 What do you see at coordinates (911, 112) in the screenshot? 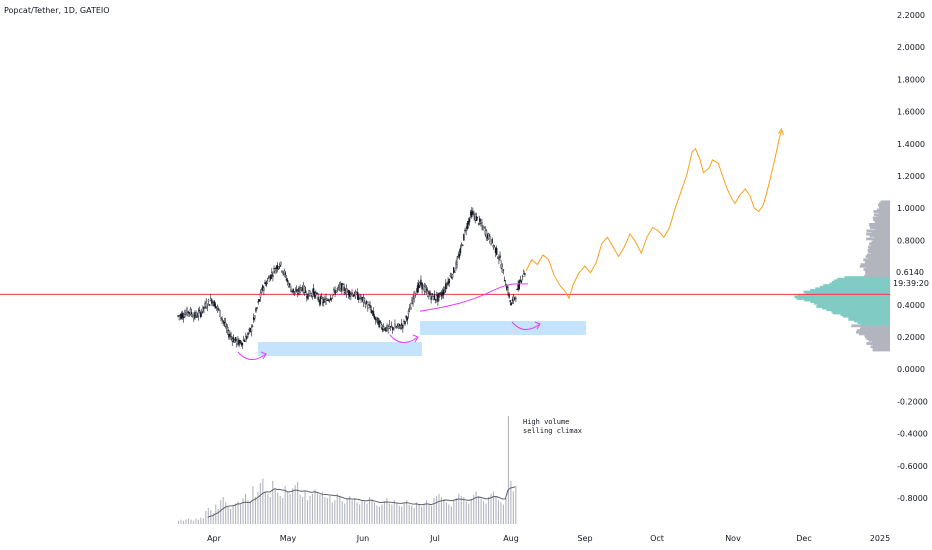
I see `y-tick-label: 1.6000` at bounding box center [911, 112].